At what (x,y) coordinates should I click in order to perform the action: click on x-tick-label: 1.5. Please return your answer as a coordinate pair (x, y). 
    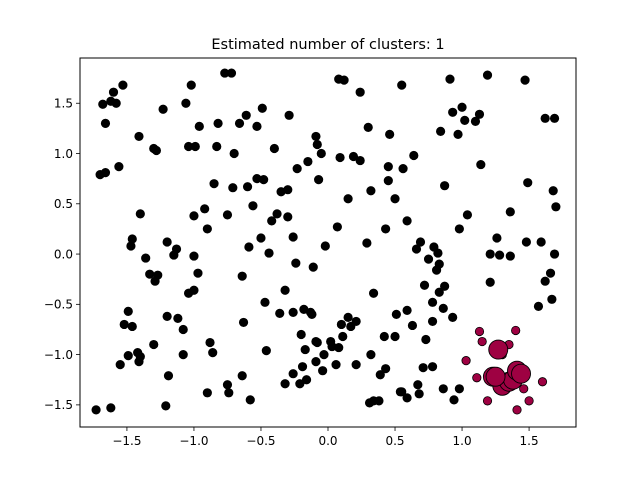
    Looking at the image, I should click on (529, 441).